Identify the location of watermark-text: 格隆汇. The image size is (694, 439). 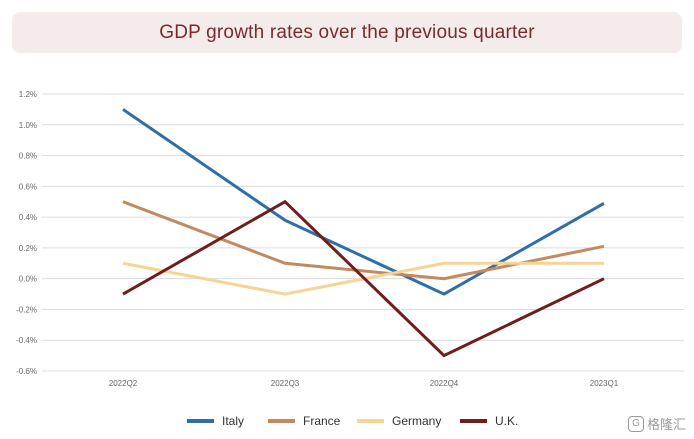
(666, 424).